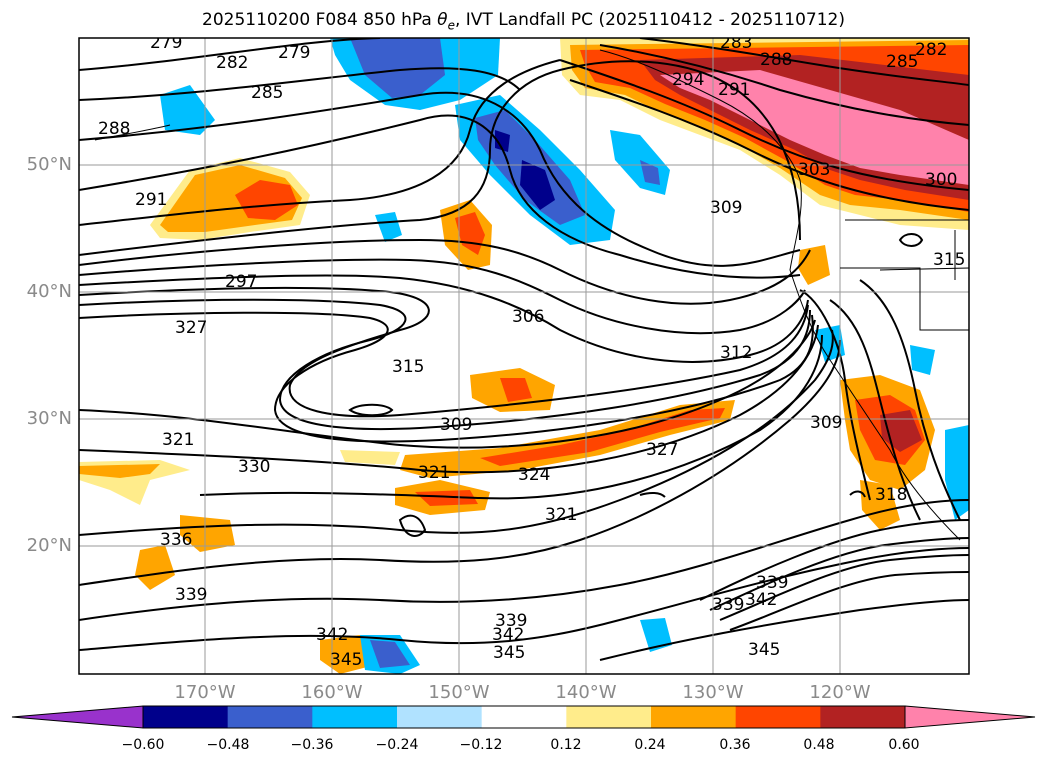 The height and width of the screenshot is (767, 1047). Describe the element at coordinates (586, 692) in the screenshot. I see `lon-label-140w: 140°W` at that location.